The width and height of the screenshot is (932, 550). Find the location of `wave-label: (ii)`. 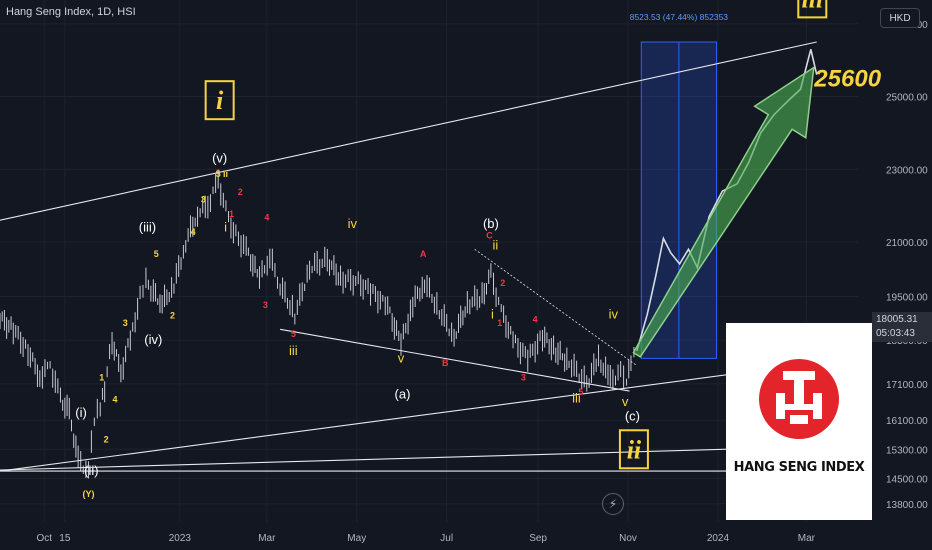

wave-label: (ii) is located at coordinates (91, 470).